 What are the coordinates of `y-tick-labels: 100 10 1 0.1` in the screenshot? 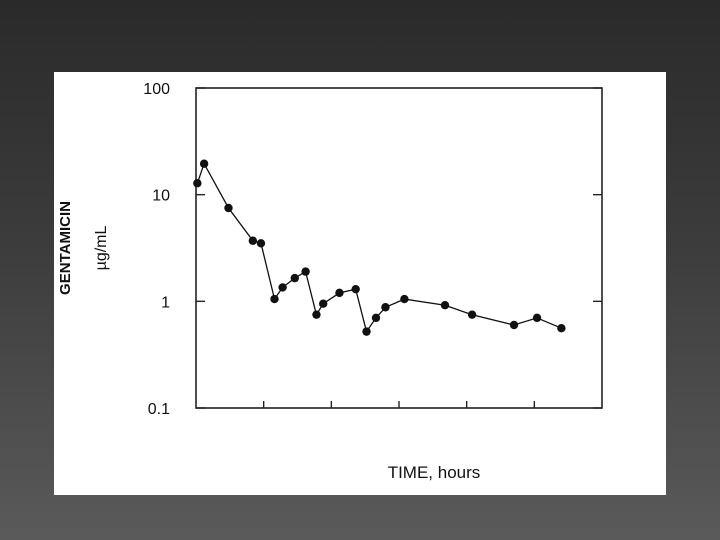 It's located at (156, 249).